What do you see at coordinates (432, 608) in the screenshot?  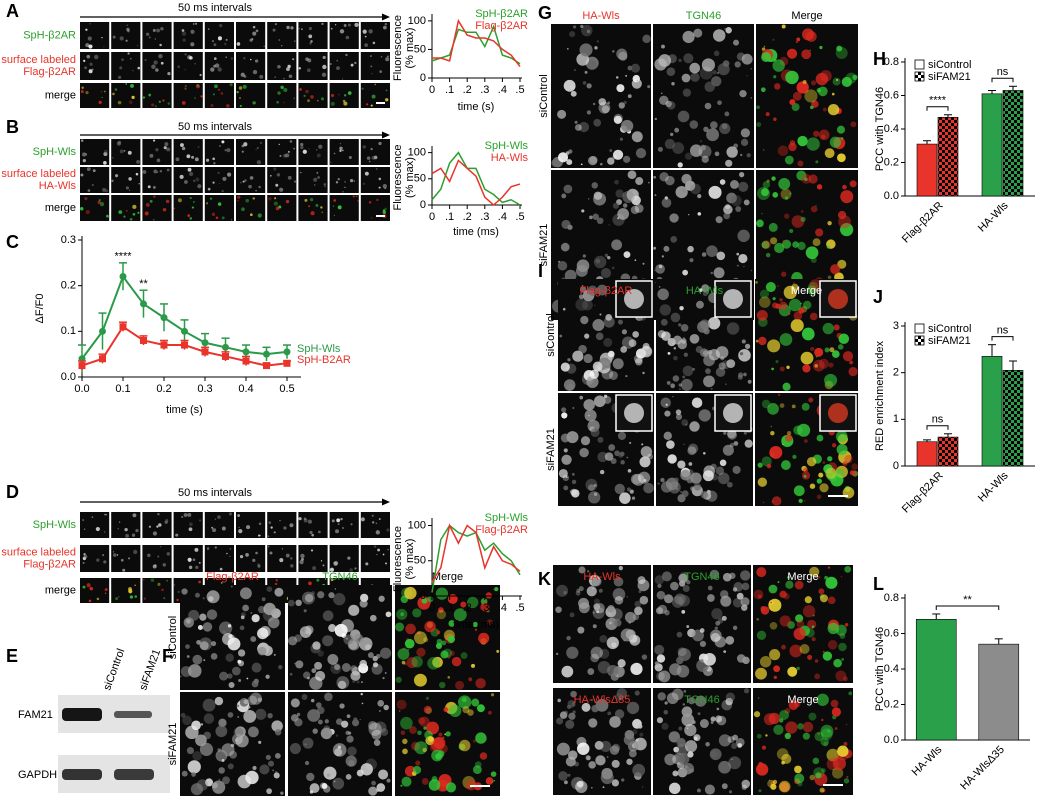 I see `x-tick-label: 0` at bounding box center [432, 608].